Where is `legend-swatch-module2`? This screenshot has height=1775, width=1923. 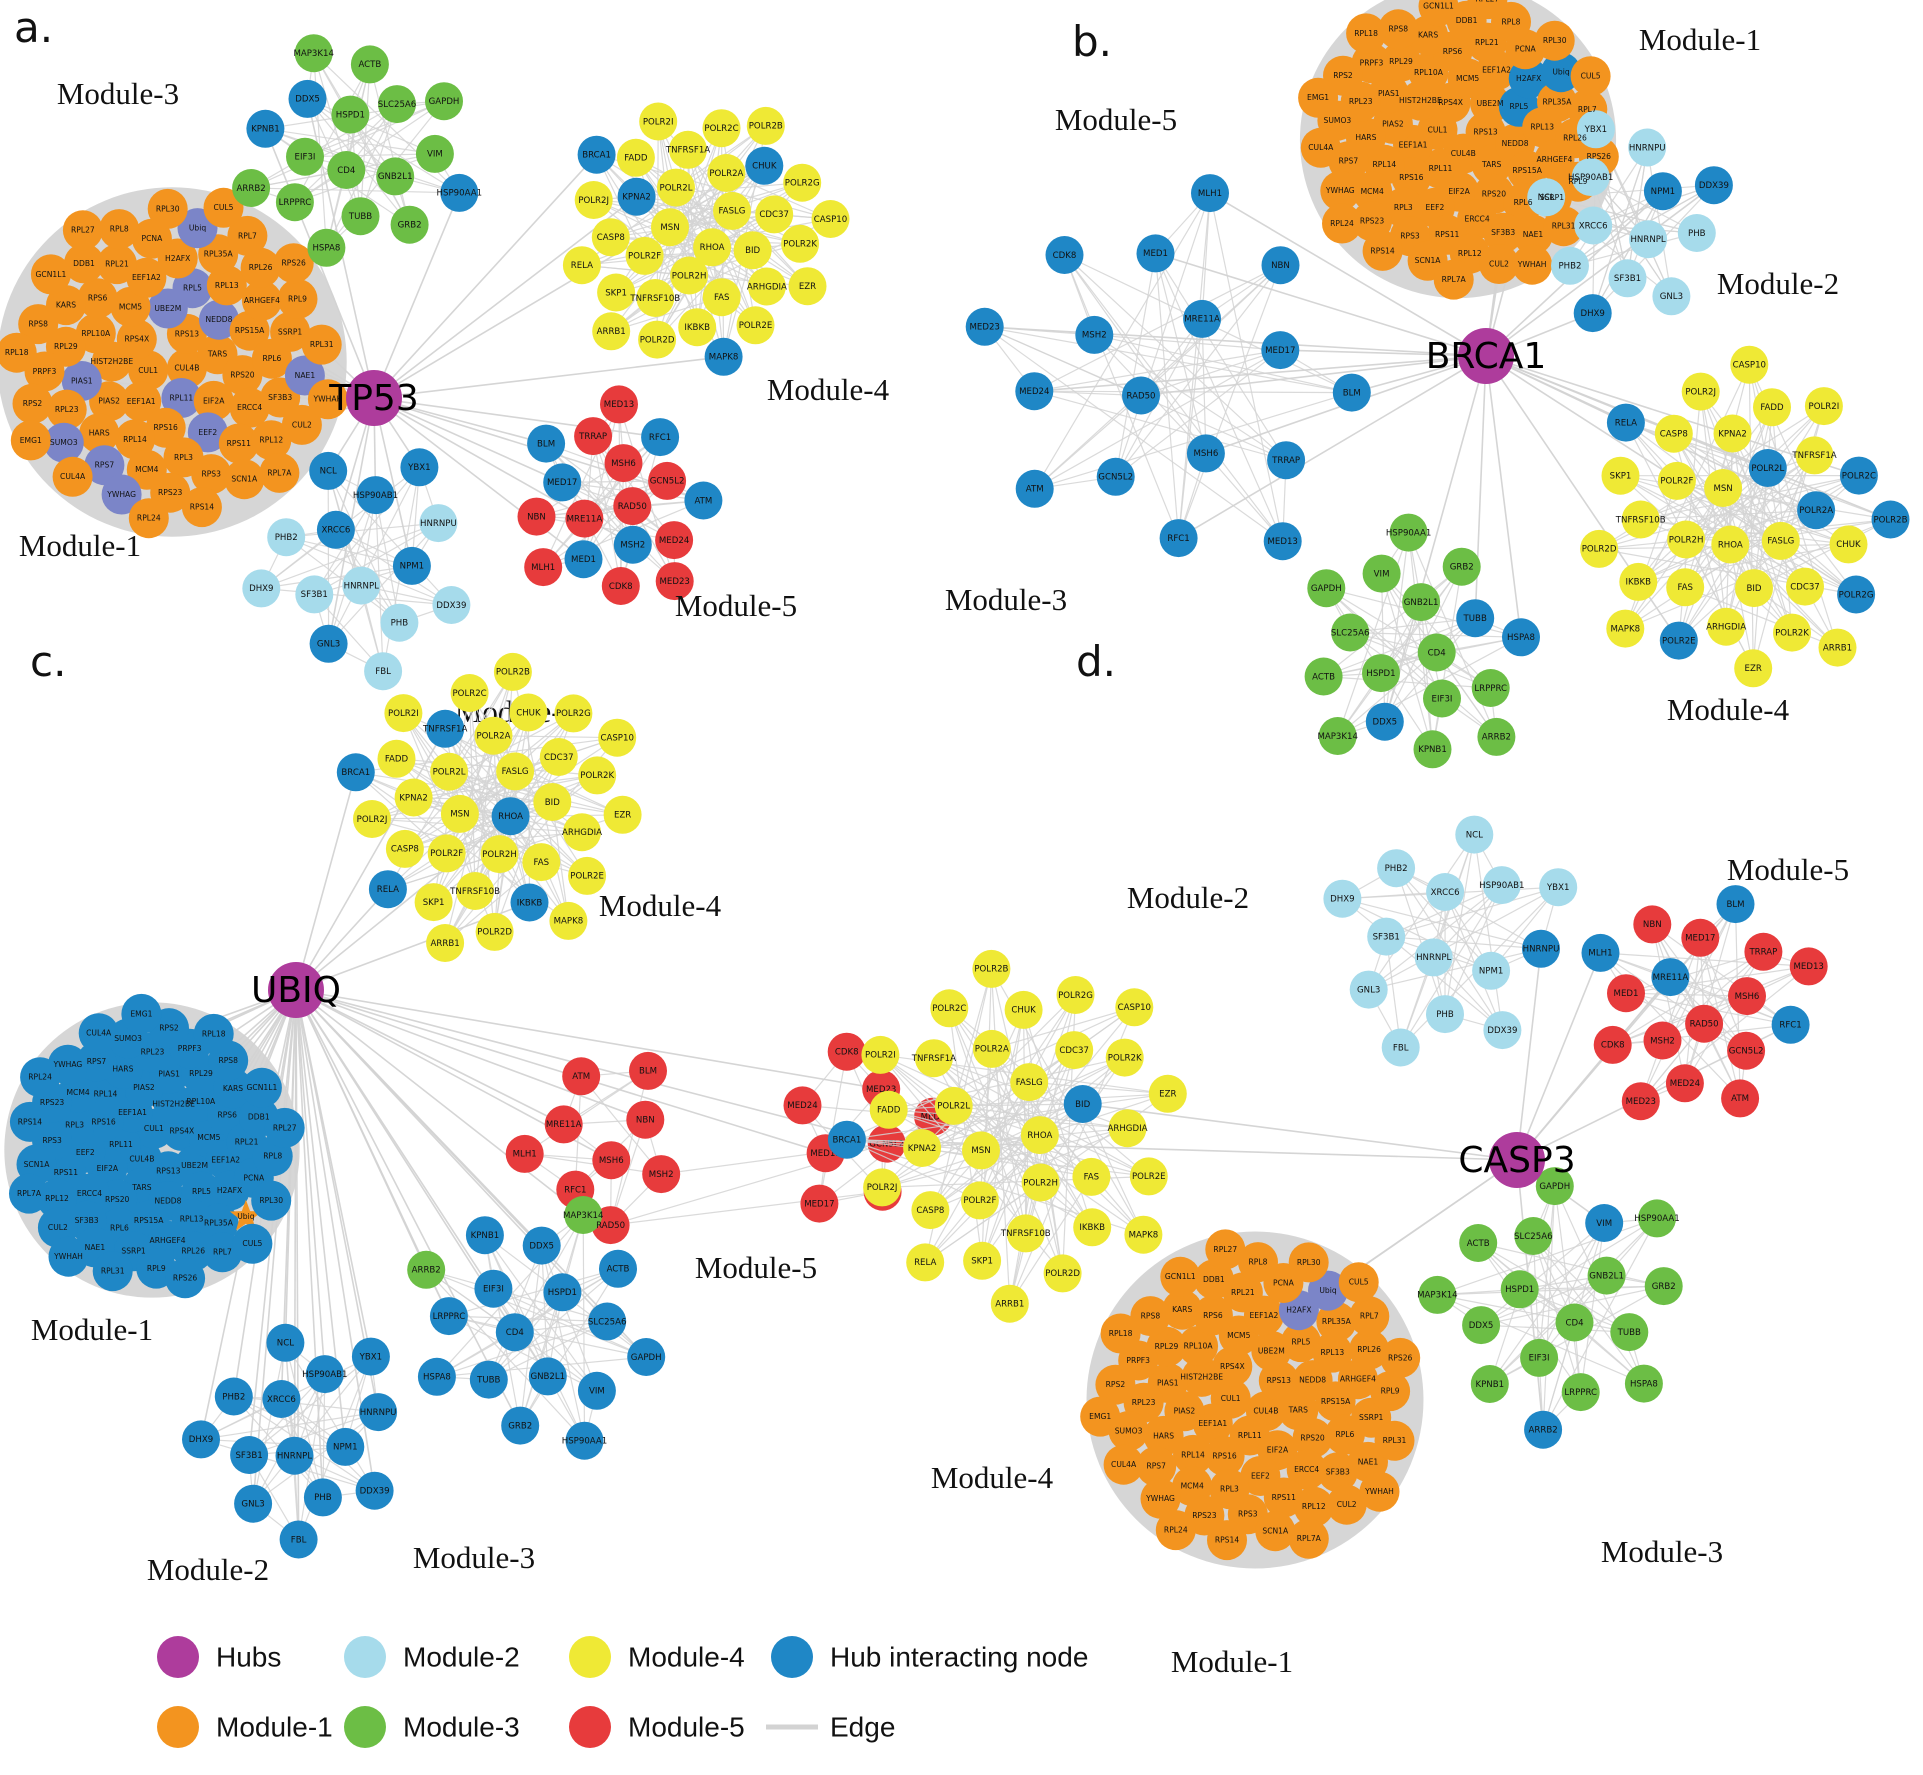
legend-swatch-module2 is located at coordinates (365, 1657).